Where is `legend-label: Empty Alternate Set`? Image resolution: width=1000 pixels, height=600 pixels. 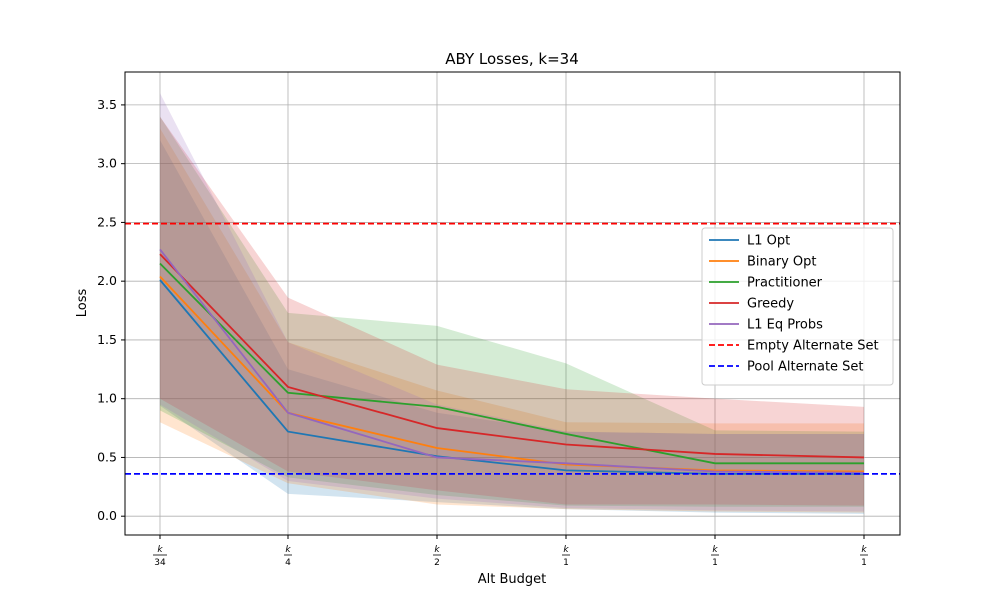 legend-label: Empty Alternate Set is located at coordinates (813, 346).